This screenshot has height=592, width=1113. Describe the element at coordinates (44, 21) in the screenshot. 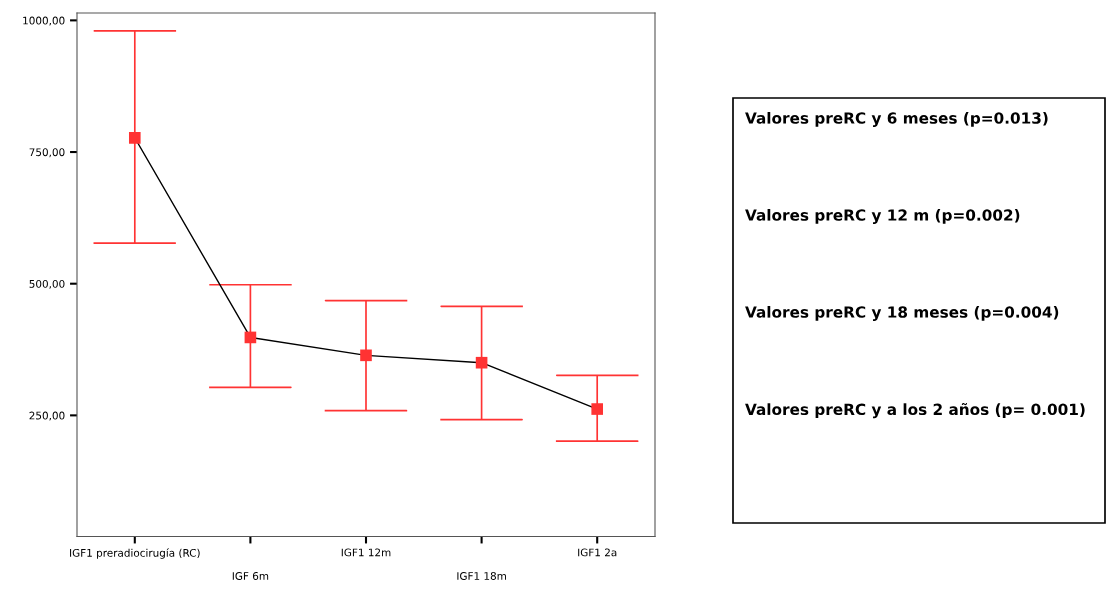

I see `y-tick-label: 1000,00` at that location.